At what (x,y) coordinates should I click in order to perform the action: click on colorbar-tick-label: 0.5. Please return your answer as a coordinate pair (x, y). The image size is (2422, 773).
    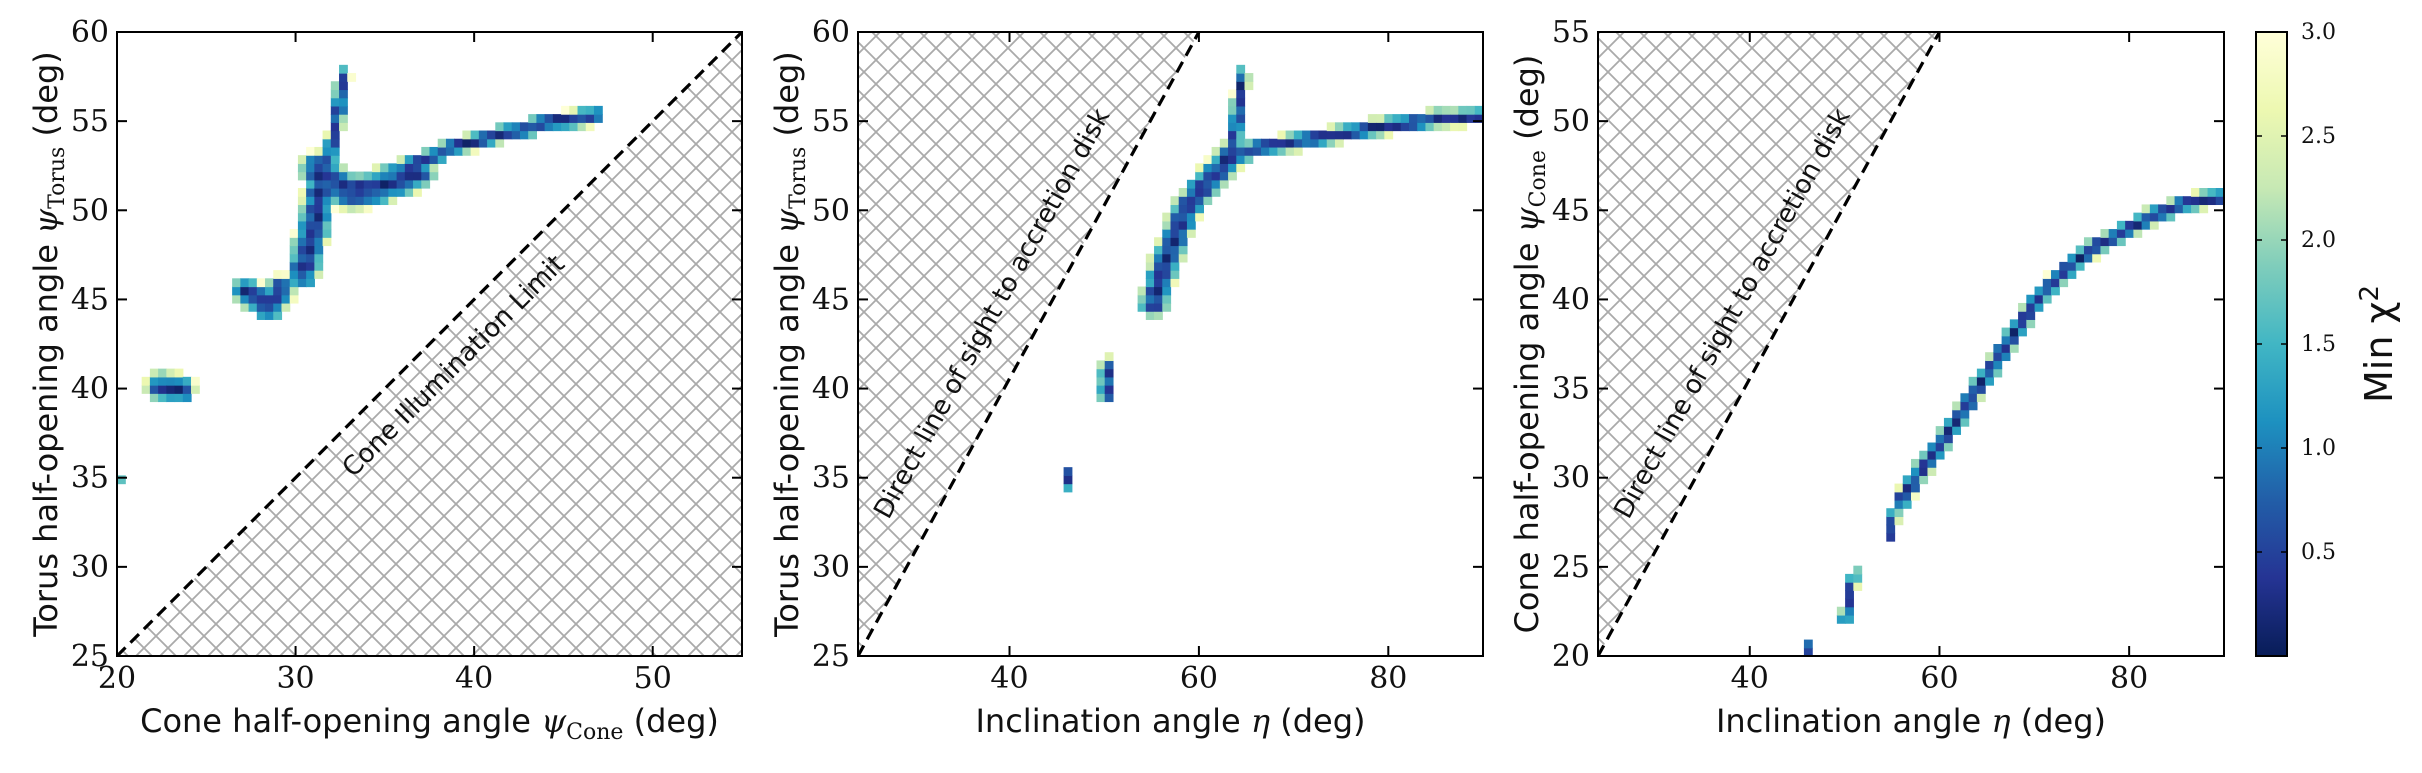
    Looking at the image, I should click on (2318, 552).